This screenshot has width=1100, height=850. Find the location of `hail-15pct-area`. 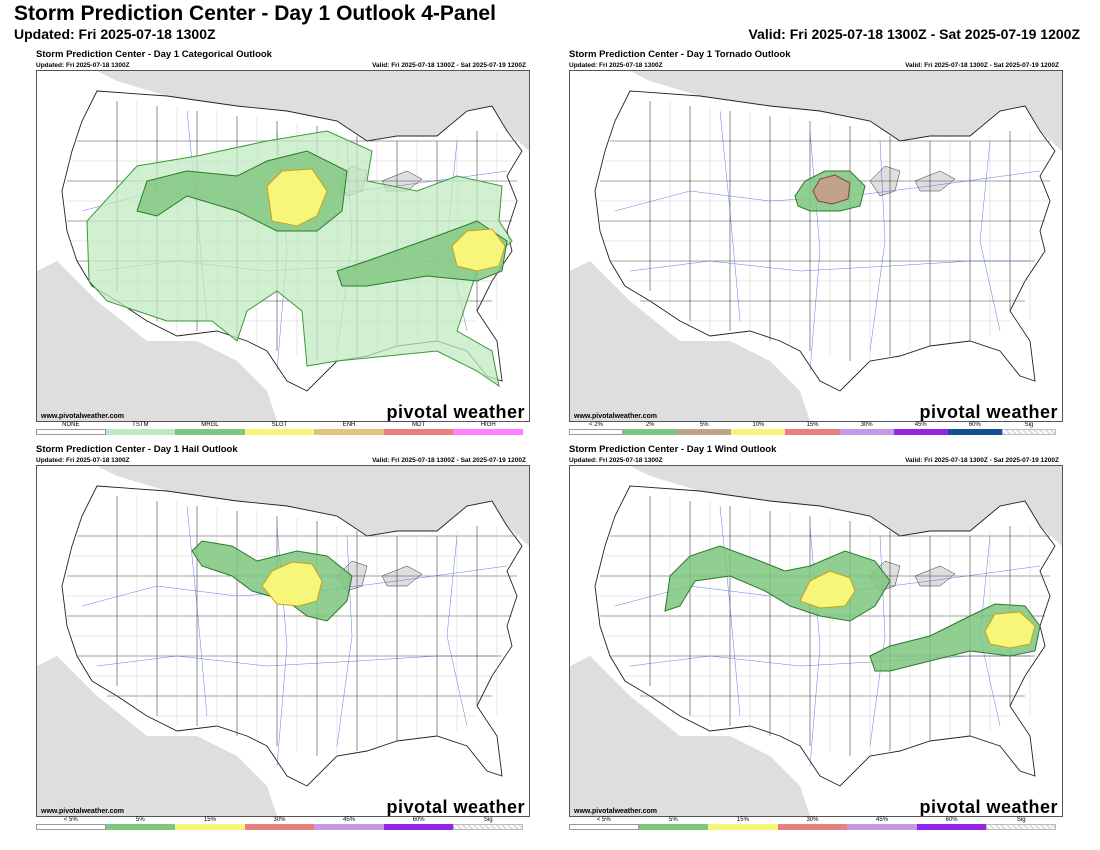

hail-15pct-area is located at coordinates (292, 584).